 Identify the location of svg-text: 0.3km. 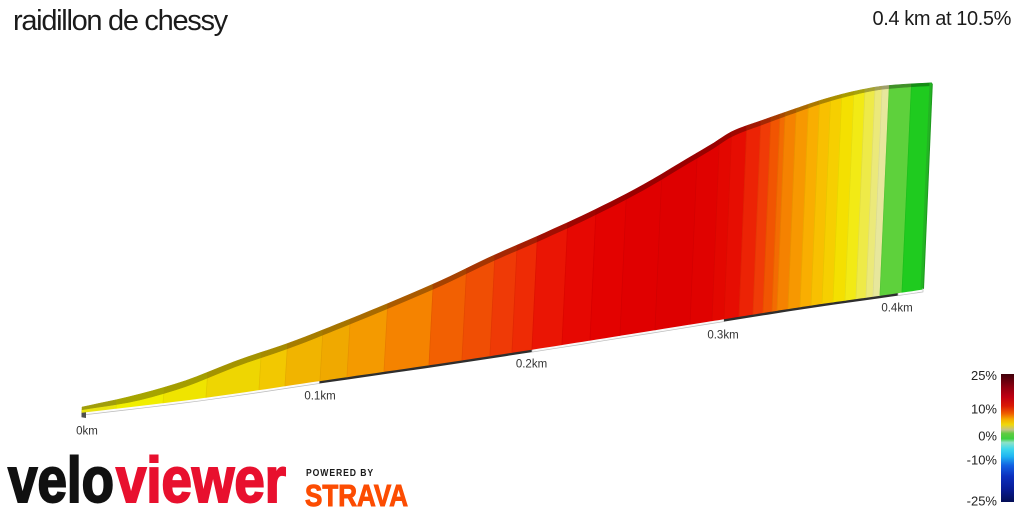
(722, 336).